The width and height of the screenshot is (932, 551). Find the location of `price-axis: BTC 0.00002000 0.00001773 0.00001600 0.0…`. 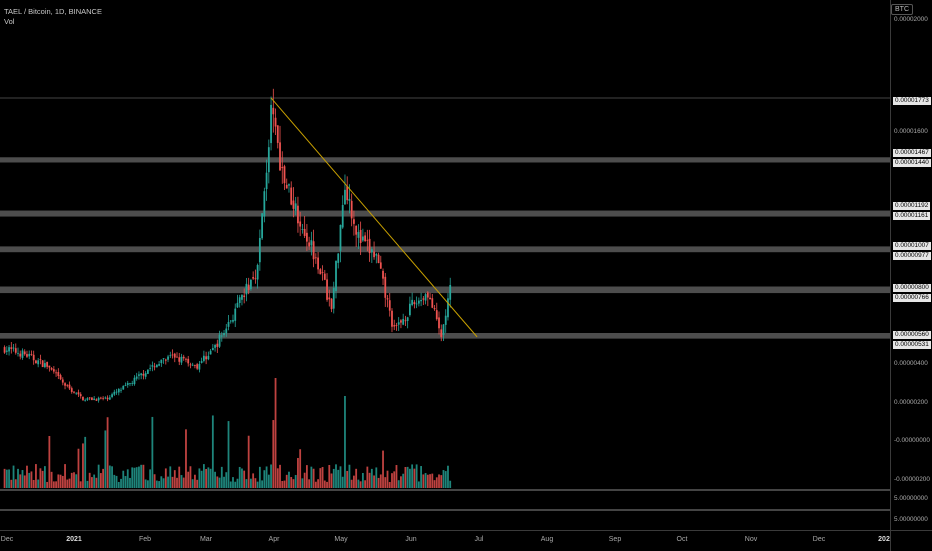

price-axis: BTC 0.00002000 0.00001773 0.00001600 0.0… is located at coordinates (911, 265).